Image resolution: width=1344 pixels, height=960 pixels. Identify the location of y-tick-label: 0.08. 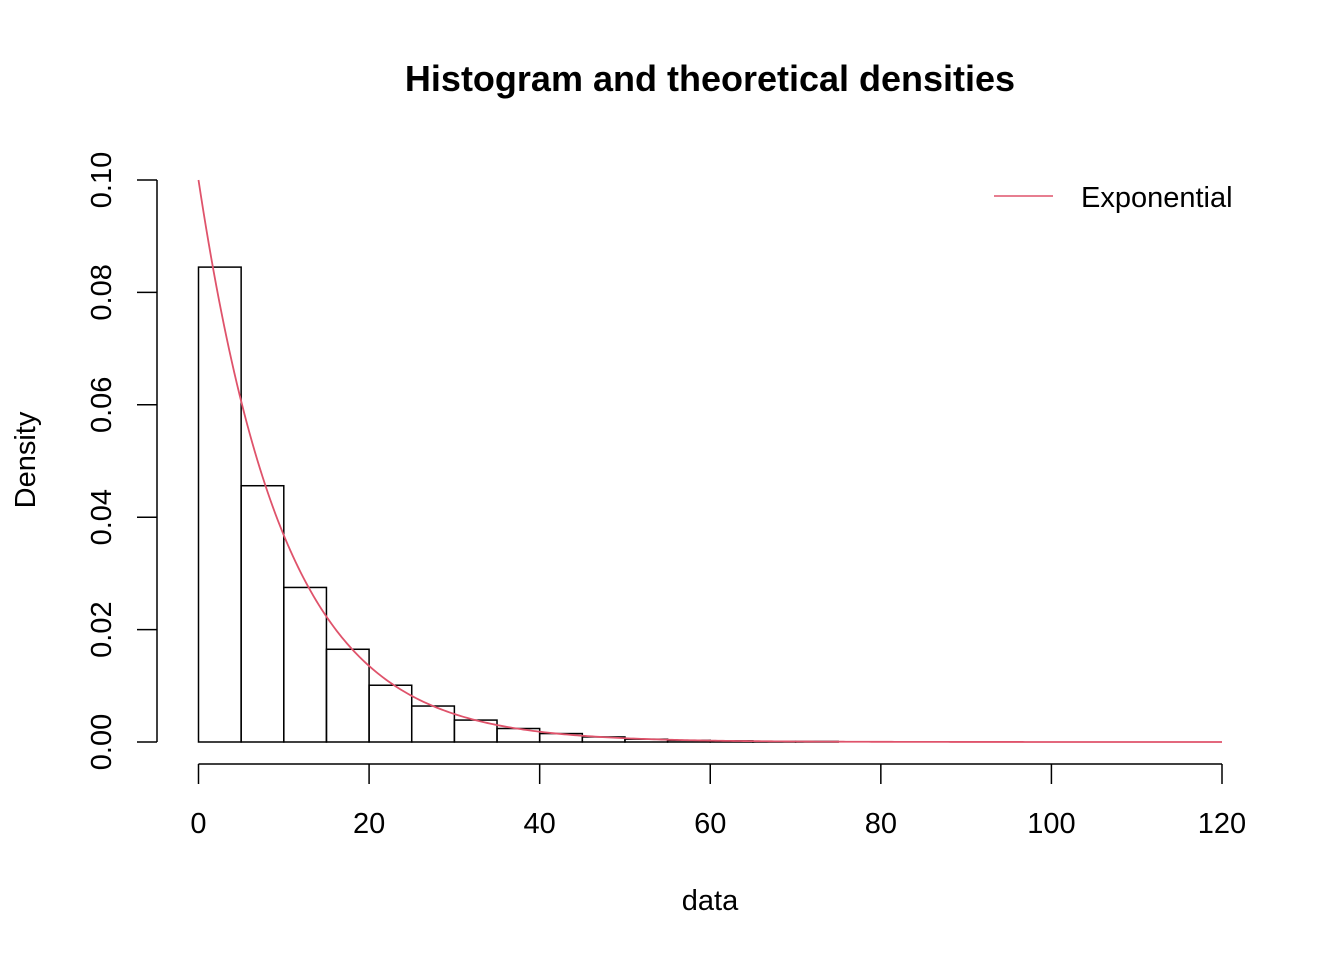
(102, 292).